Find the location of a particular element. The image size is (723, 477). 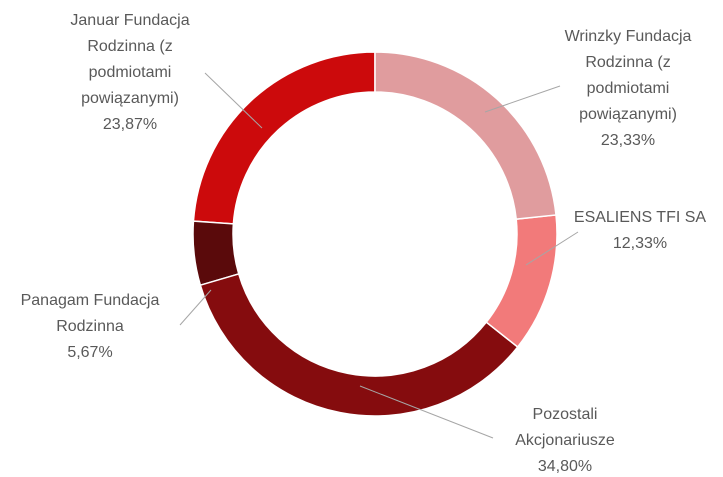

slice-label: Pozostali Akcjonariusze 34,80% is located at coordinates (565, 439).